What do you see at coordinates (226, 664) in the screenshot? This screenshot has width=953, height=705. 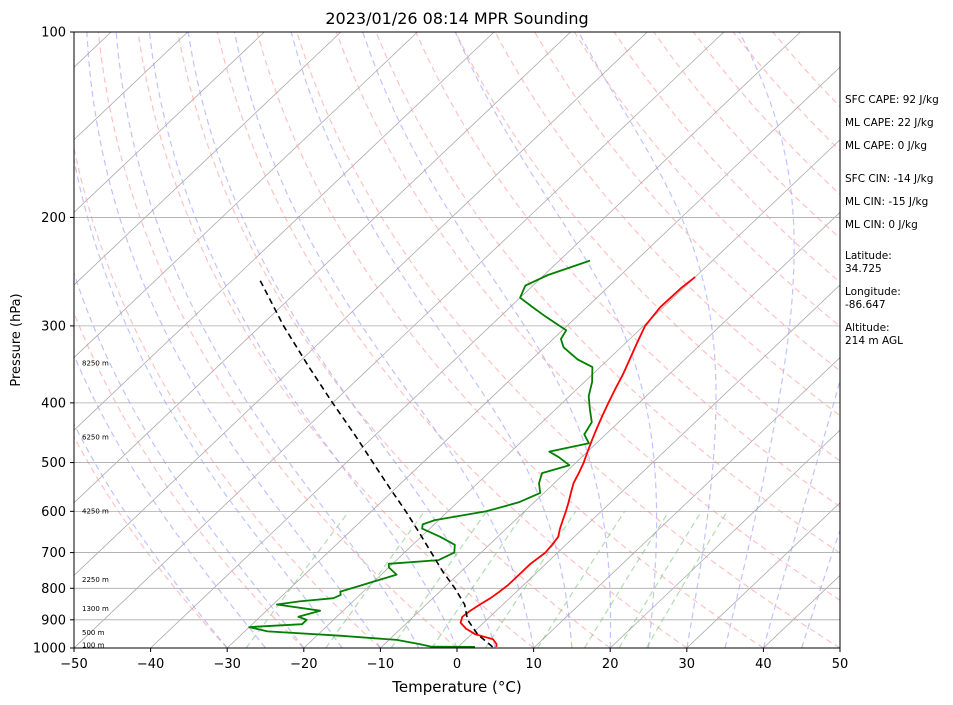 I see `x-tick-label: −30` at bounding box center [226, 664].